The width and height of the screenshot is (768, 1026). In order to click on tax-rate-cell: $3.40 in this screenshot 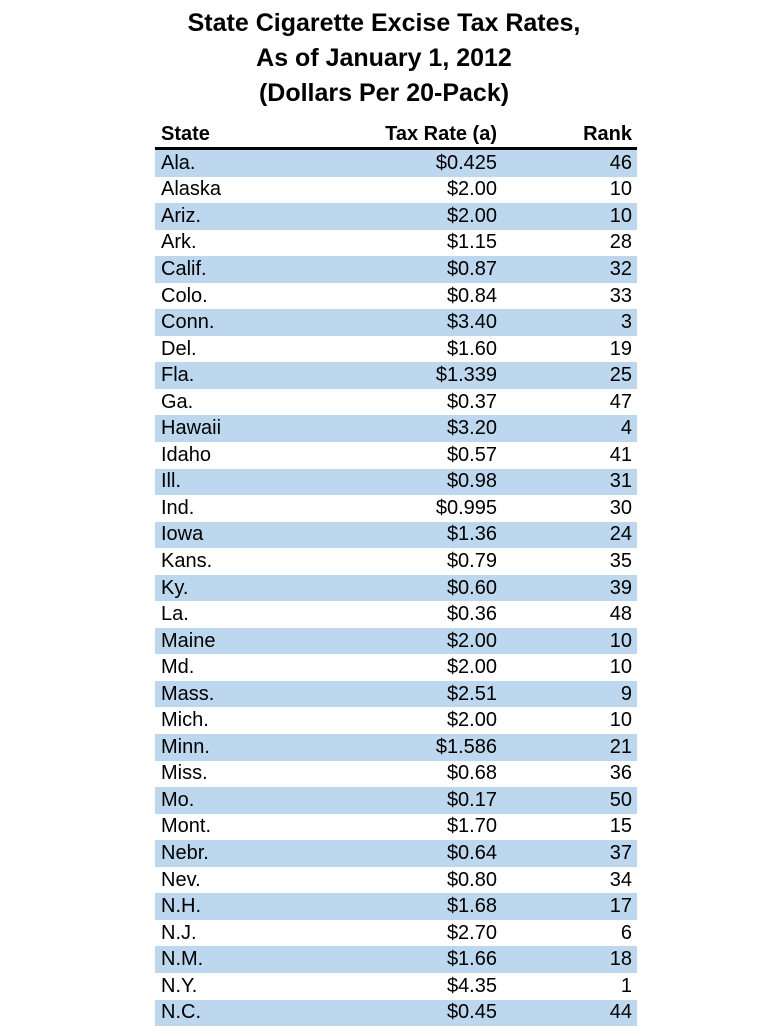, I will do `click(416, 322)`.